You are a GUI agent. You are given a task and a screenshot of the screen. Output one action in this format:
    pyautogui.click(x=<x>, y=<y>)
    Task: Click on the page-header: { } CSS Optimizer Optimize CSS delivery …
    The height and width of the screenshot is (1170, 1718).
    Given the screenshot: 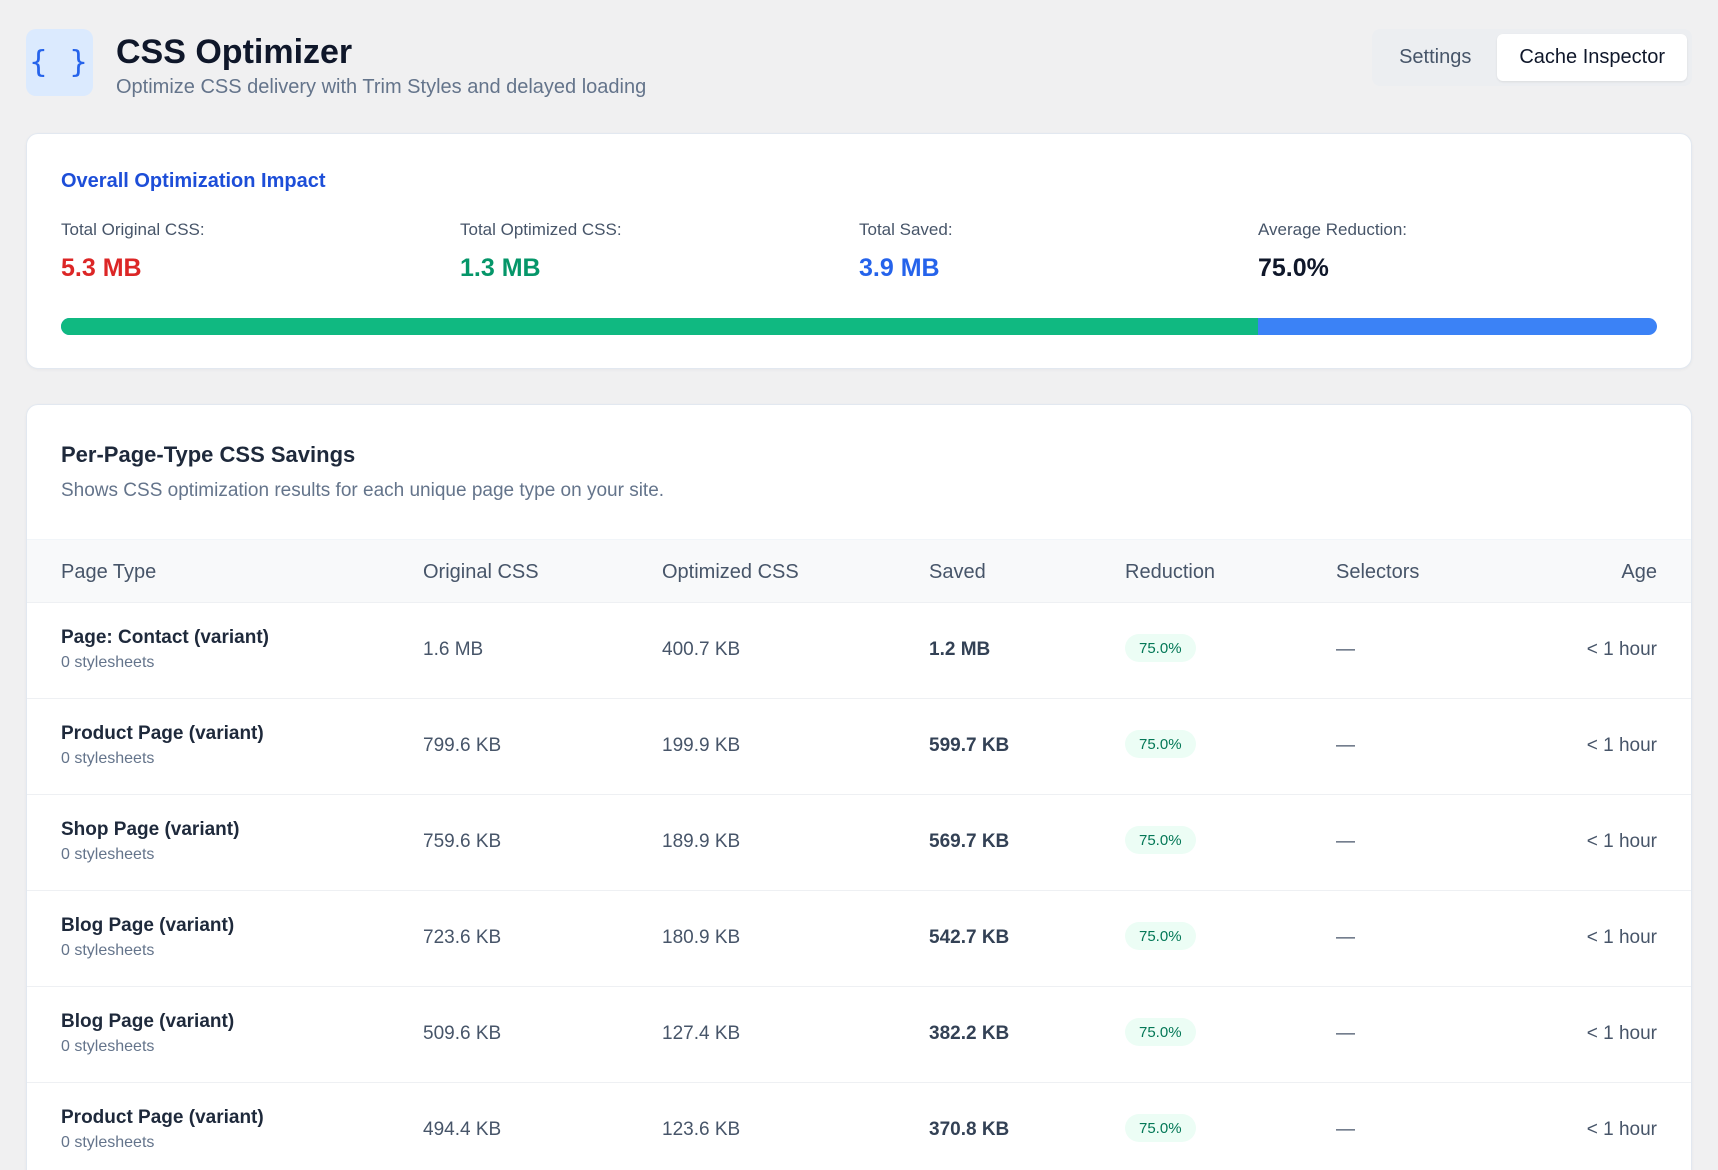 What is the action you would take?
    pyautogui.click(x=859, y=64)
    